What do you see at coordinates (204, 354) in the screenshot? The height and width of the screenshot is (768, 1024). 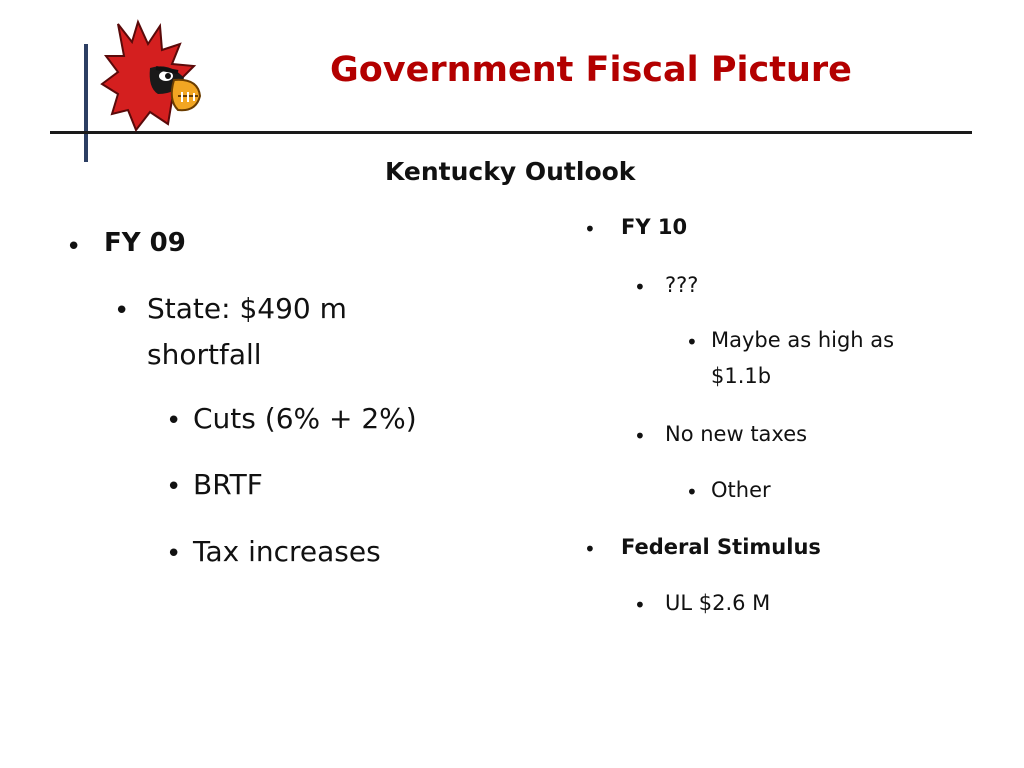 I see `list-item-state-line2: shortfall` at bounding box center [204, 354].